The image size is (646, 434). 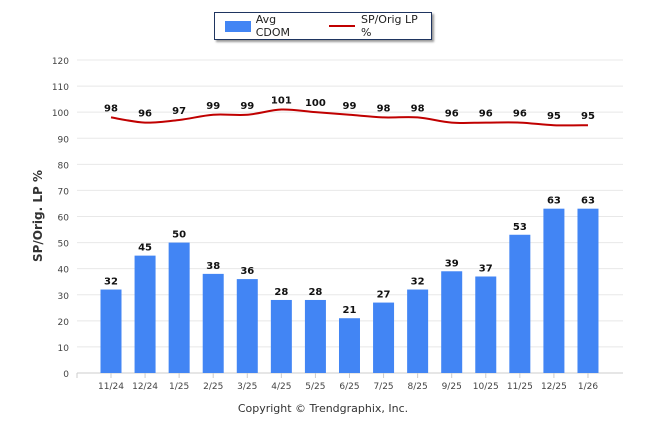 What do you see at coordinates (588, 387) in the screenshot?
I see `x-tick-label: 1/26` at bounding box center [588, 387].